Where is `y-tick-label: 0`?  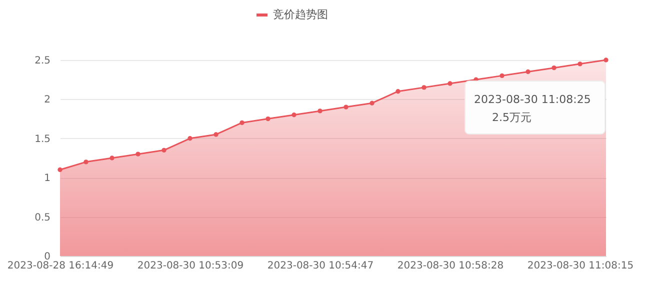
y-tick-label: 0 is located at coordinates (47, 257).